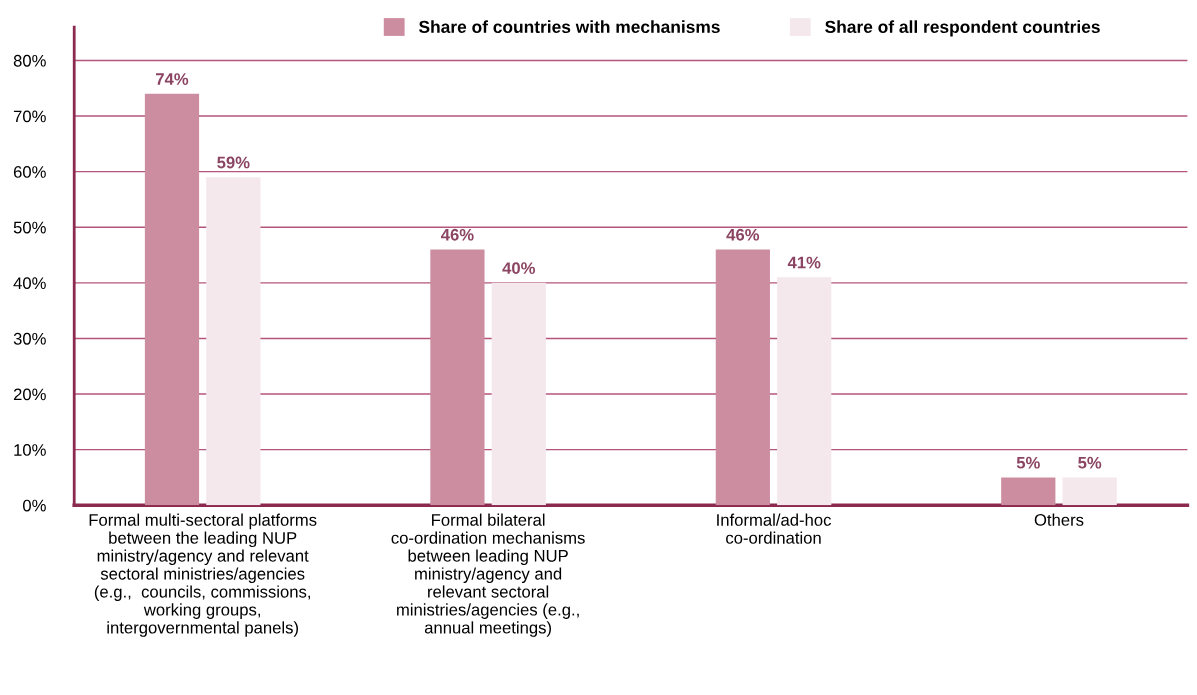 This screenshot has width=1197, height=695. What do you see at coordinates (29, 394) in the screenshot?
I see `y-tick-label: 20%` at bounding box center [29, 394].